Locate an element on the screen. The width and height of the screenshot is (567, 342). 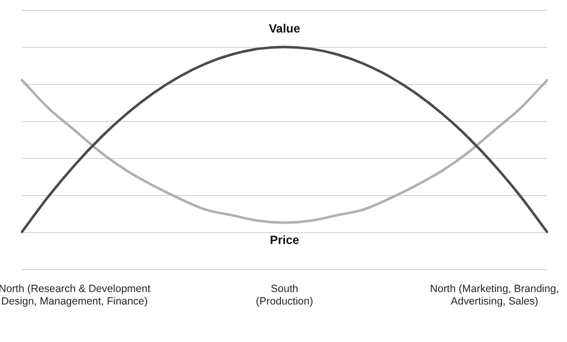
series-label: Value is located at coordinates (284, 28).